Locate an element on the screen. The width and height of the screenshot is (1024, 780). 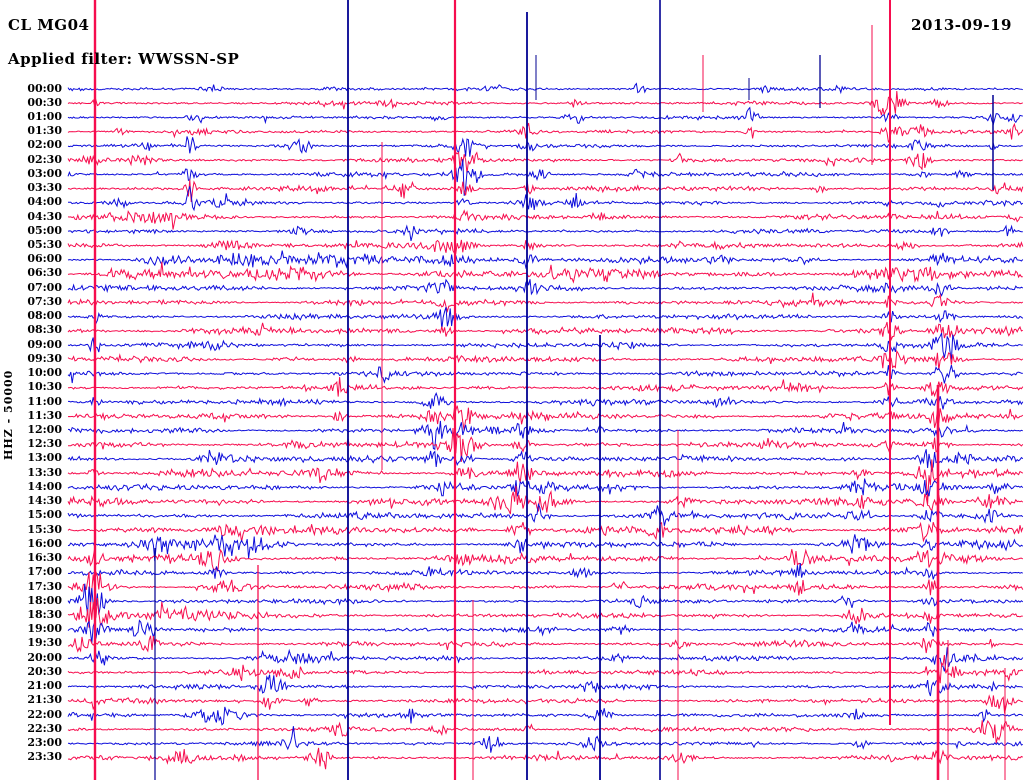
time-label: 16:00 is located at coordinates (44, 543).